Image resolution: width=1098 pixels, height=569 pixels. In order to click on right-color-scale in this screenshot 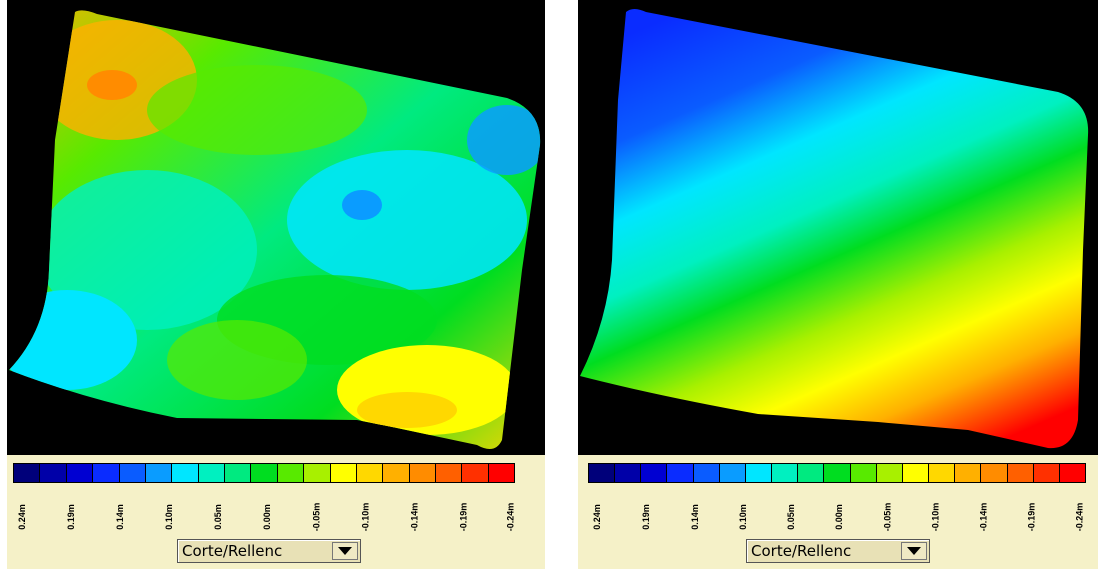, I will do `click(837, 473)`.